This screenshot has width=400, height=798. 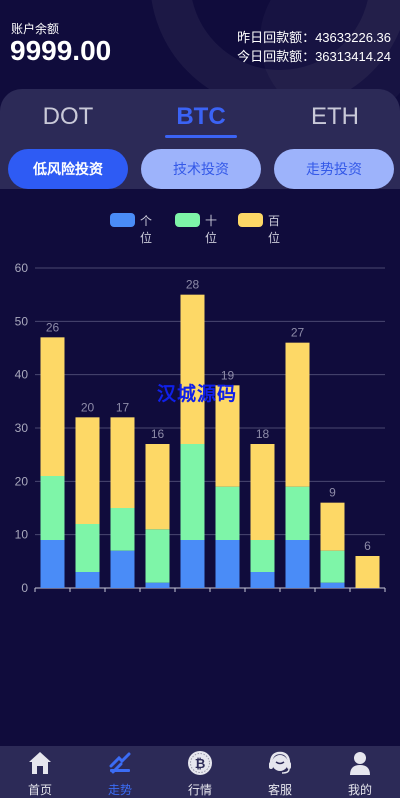 I want to click on nav-item-trend: 走势, so click(x=120, y=772).